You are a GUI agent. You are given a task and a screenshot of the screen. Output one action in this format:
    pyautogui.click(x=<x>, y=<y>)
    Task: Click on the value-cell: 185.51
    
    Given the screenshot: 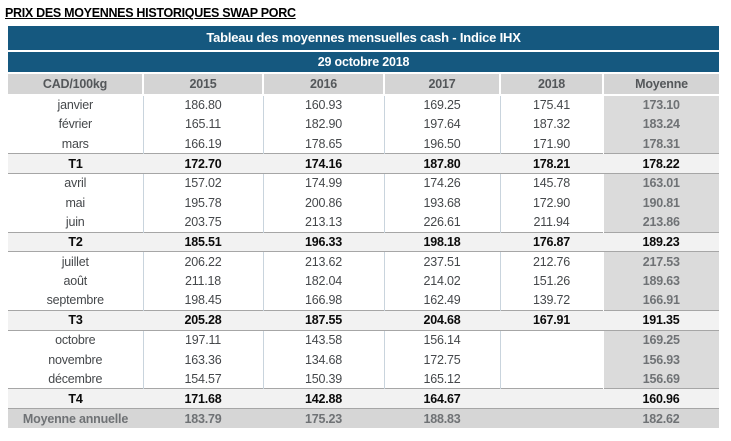 What is the action you would take?
    pyautogui.click(x=203, y=242)
    